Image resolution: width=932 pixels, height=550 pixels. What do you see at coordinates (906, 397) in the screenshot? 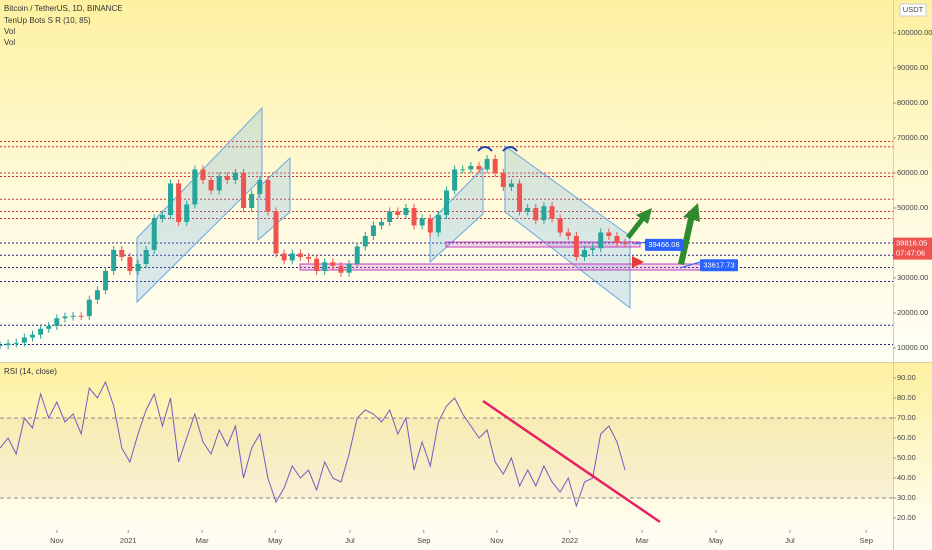
I see `y-tick-label: 80.00` at bounding box center [906, 397].